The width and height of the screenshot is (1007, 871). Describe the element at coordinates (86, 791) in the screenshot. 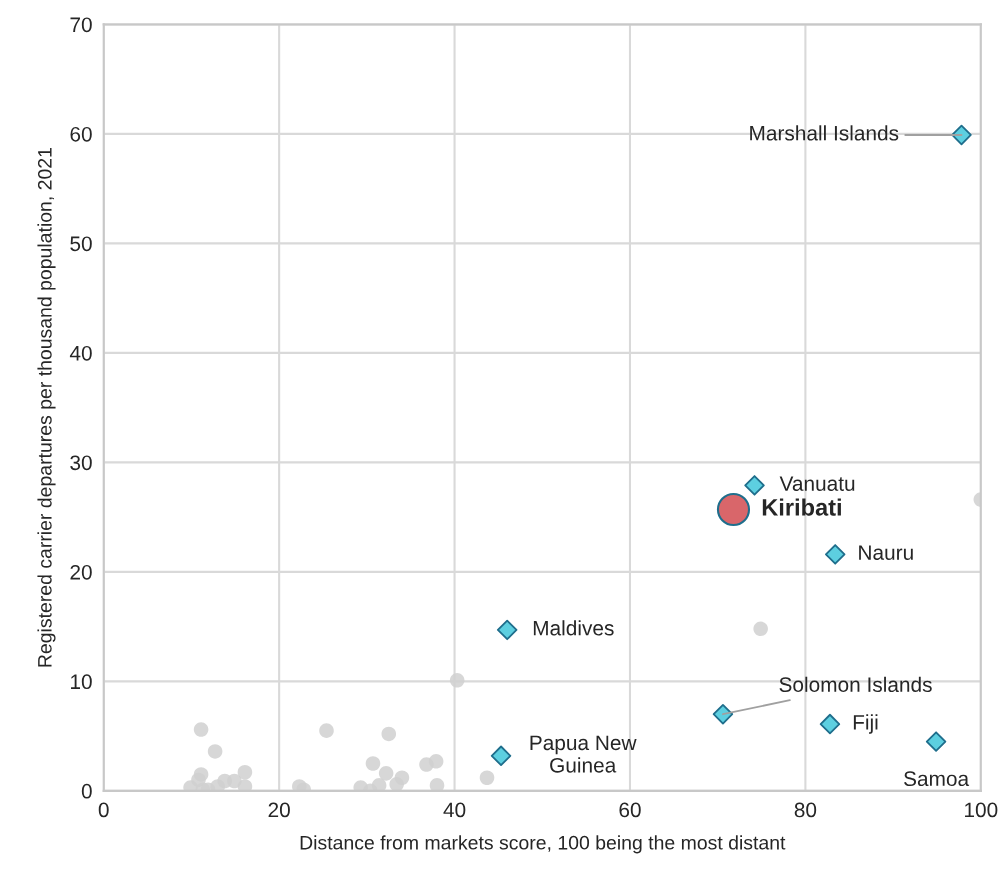

I see `y-tick-label: 0` at that location.